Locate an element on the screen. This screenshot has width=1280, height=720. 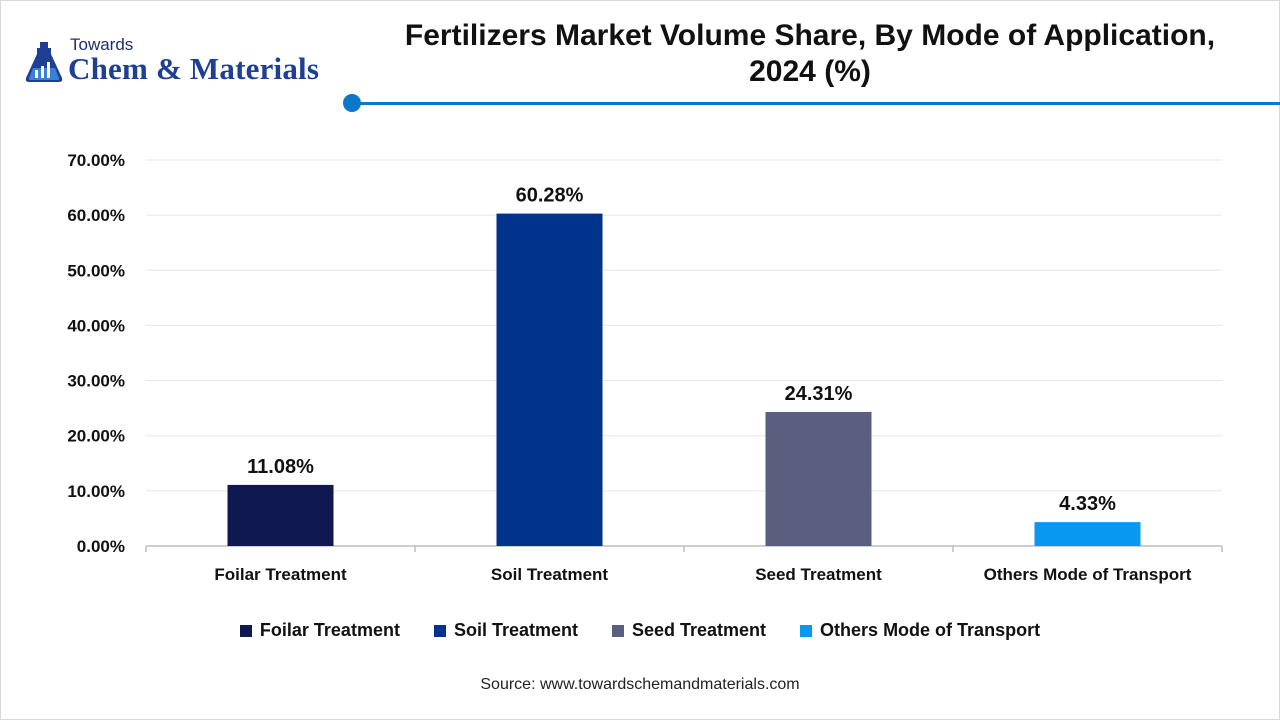
y-tick-label: 30.00% is located at coordinates (96, 381).